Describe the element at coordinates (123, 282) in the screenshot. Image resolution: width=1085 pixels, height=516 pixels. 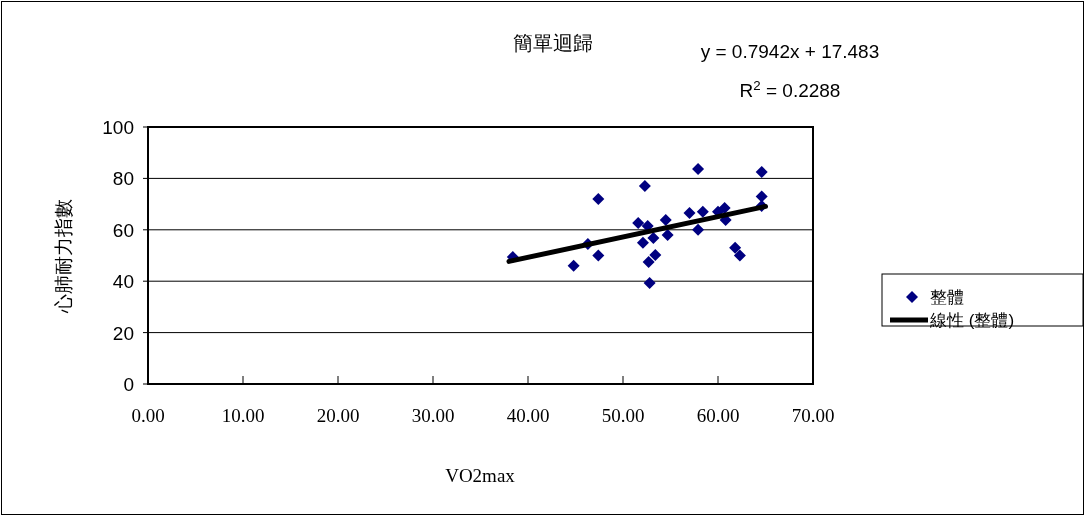
I see `y-tick-label: 40` at that location.